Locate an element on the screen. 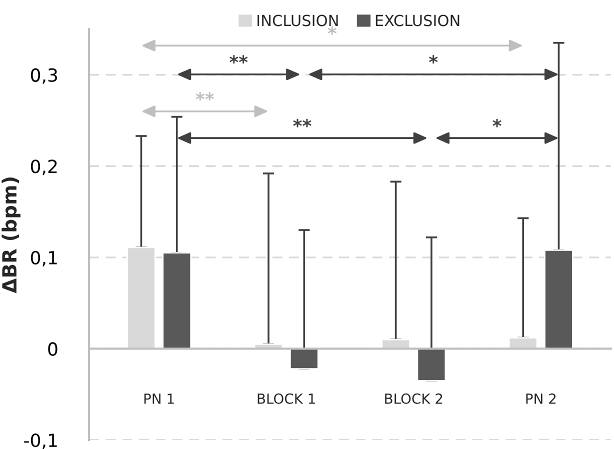 This screenshot has height=449, width=614. y-tick-label: 0 is located at coordinates (53, 349).